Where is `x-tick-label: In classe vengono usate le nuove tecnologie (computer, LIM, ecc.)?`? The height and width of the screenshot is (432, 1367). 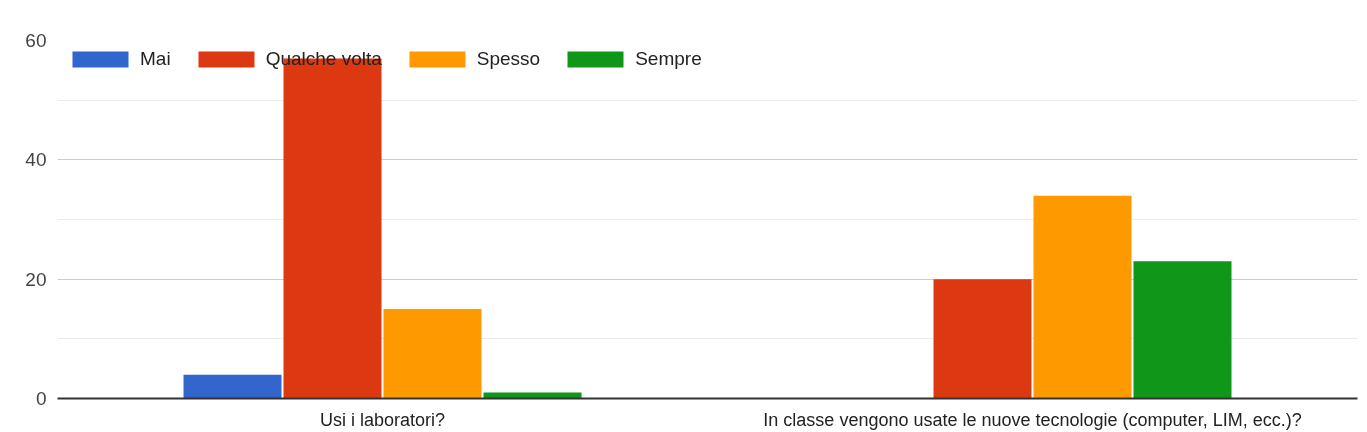 x-tick-label: In classe vengono usate le nuove tecnologie (computer, LIM, ecc.)? is located at coordinates (1032, 419).